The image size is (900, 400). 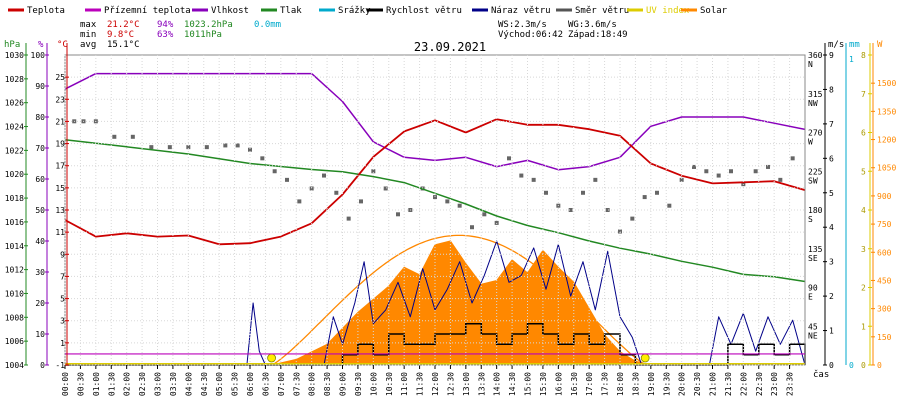 I want to click on stats-max-rain: 0.0mm, so click(x=267, y=25).